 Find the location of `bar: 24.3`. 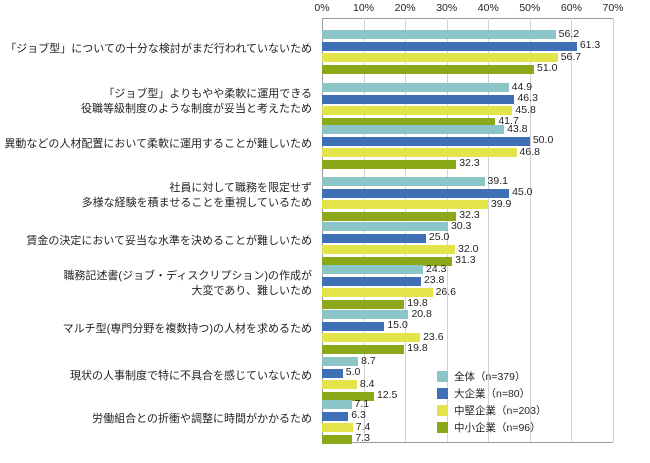

bar: 24.3 is located at coordinates (384, 269).